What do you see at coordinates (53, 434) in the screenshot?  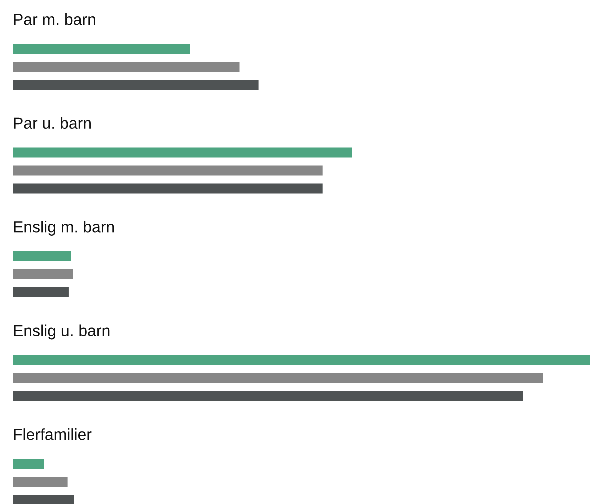 I see `y-tick-label: Flerfamilier` at bounding box center [53, 434].